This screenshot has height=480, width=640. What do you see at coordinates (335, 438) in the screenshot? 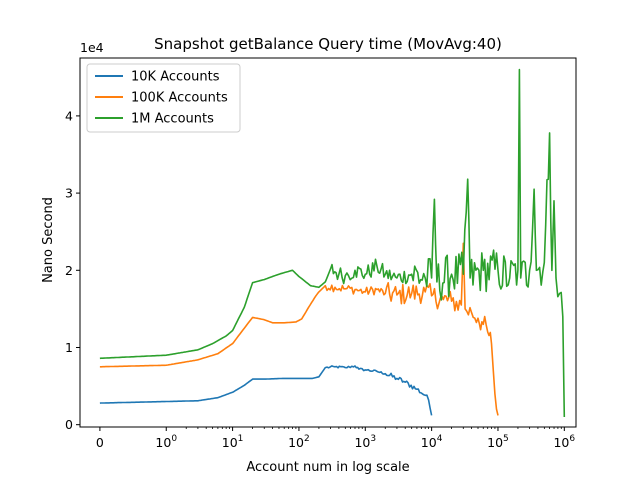
I see `x-ticks: 0 100 10¹ 10² 10³ 10⁴ 10⁵ 10⁶` at bounding box center [335, 438].